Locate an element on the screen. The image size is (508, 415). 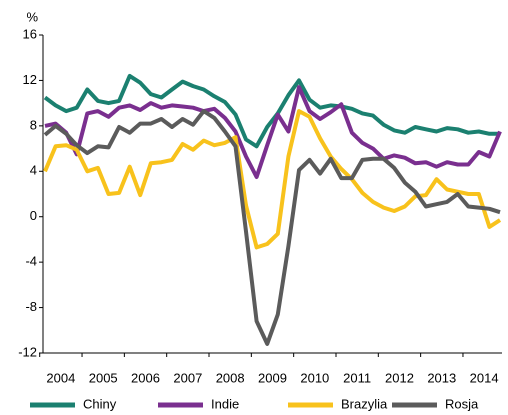
x-tick-label: 2006 is located at coordinates (145, 377).